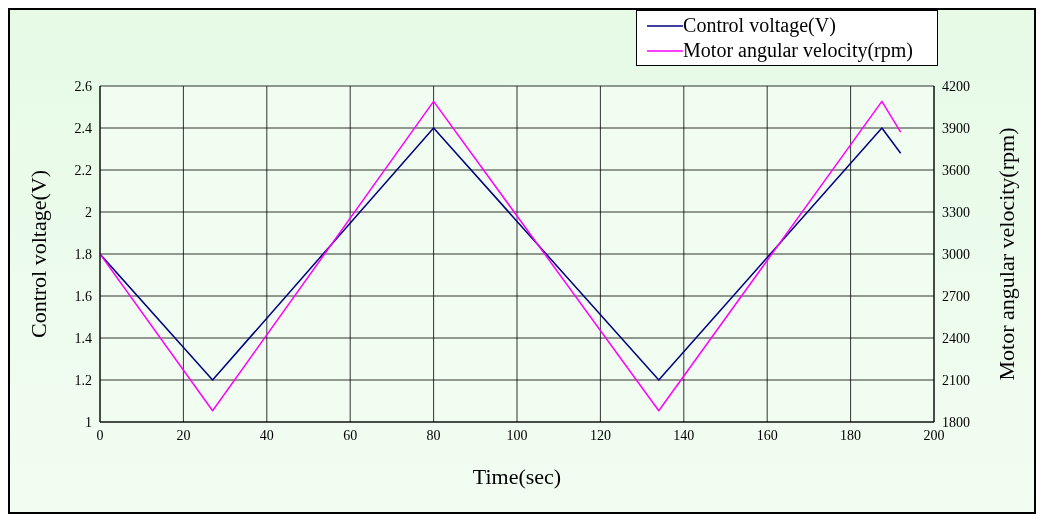 The image size is (1044, 522). I want to click on y-axis-title: Control voltage(V), so click(38, 254).